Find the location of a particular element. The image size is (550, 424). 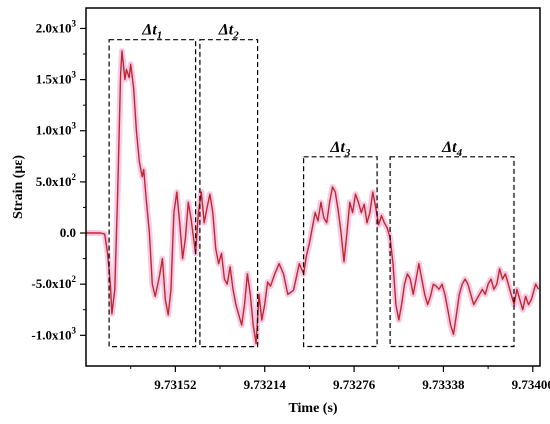

y-tick-label-4: 1.0x10³ is located at coordinates (56, 129).